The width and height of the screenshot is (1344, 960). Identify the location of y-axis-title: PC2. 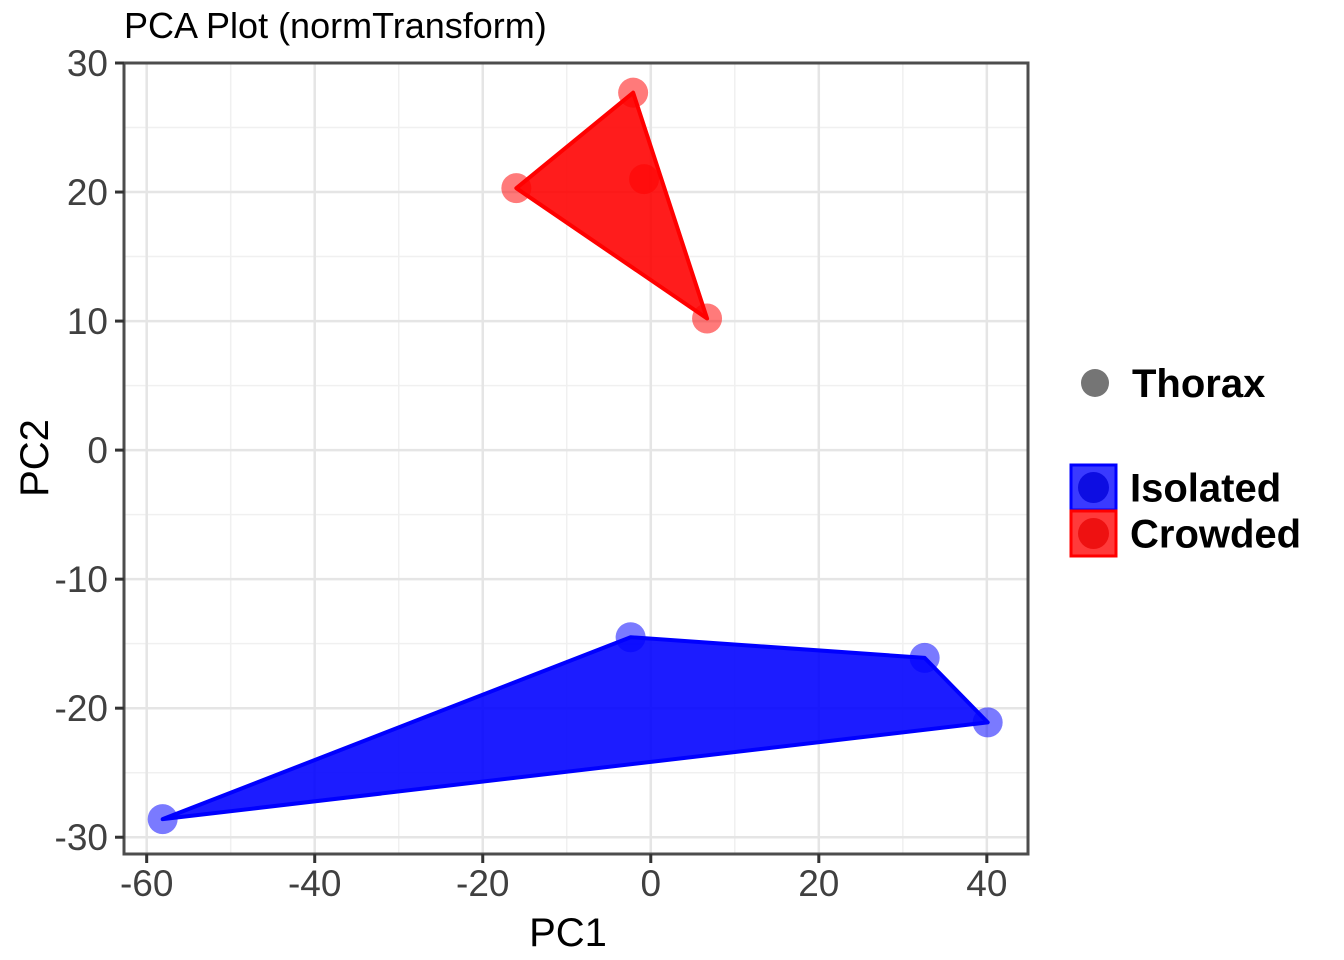
(35, 458).